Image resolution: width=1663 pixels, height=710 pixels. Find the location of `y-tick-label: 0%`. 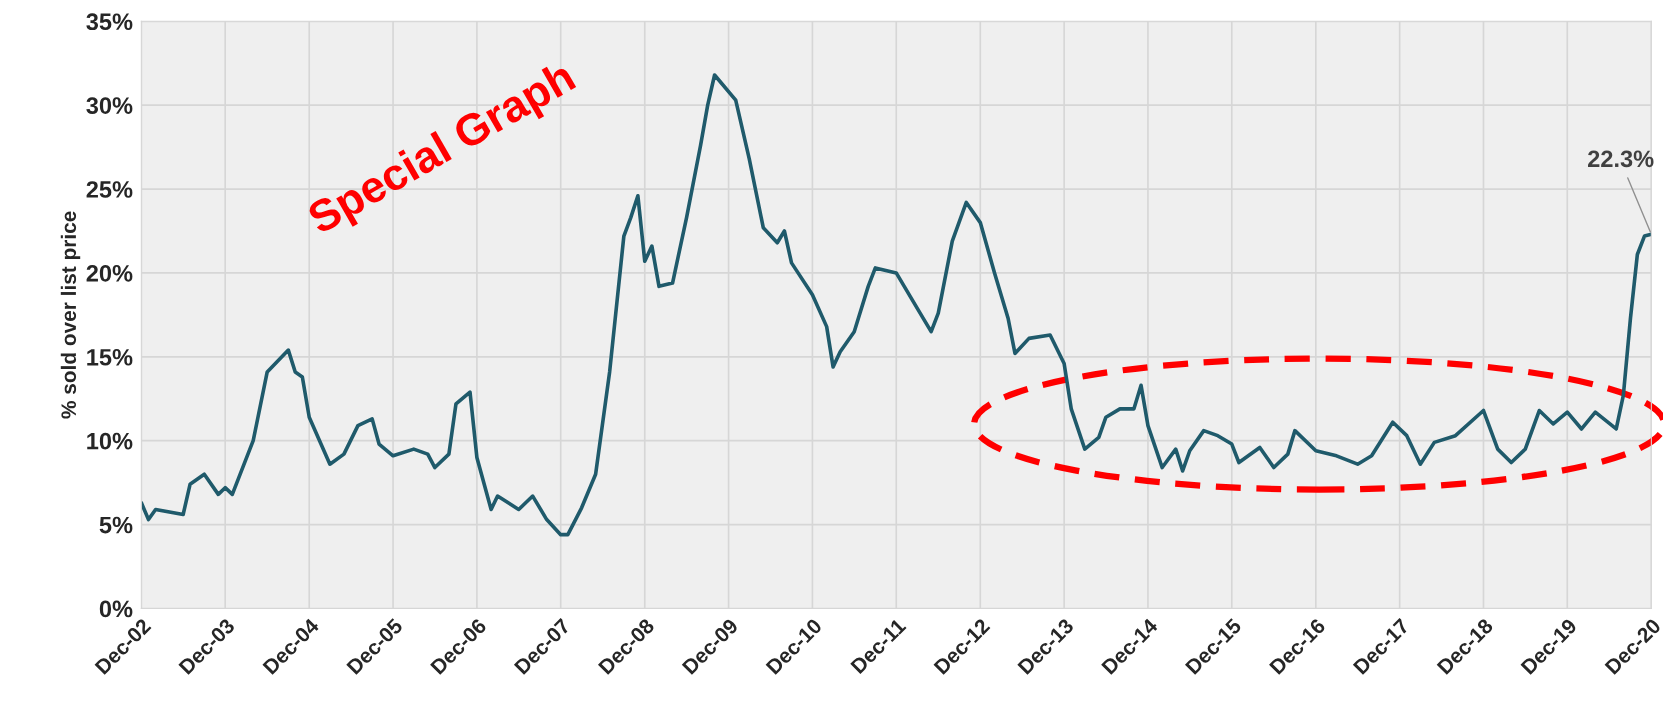

y-tick-label: 0% is located at coordinates (116, 609).